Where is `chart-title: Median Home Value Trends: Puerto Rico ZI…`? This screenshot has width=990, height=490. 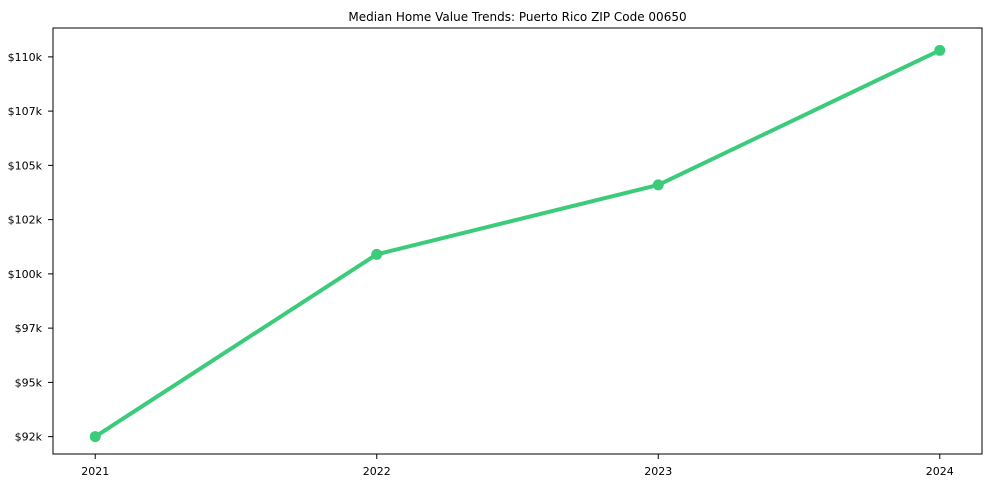
chart-title: Median Home Value Trends: Puerto Rico ZI… is located at coordinates (517, 17).